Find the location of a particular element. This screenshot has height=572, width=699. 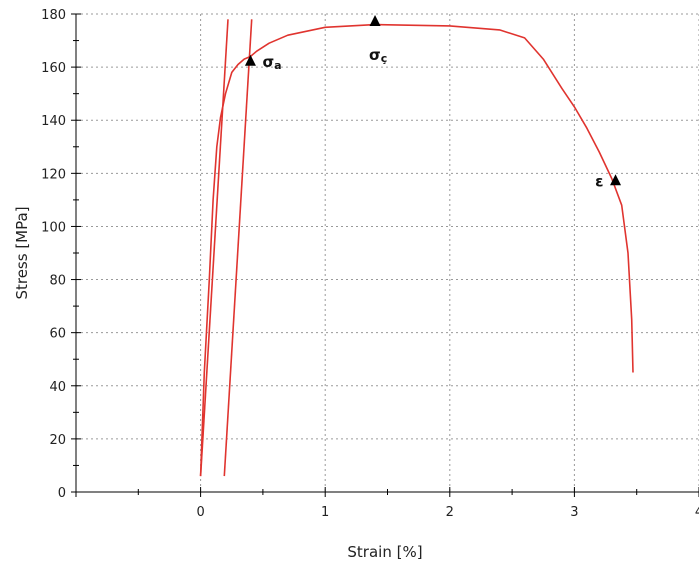

x-tick-label: 1 is located at coordinates (325, 512).